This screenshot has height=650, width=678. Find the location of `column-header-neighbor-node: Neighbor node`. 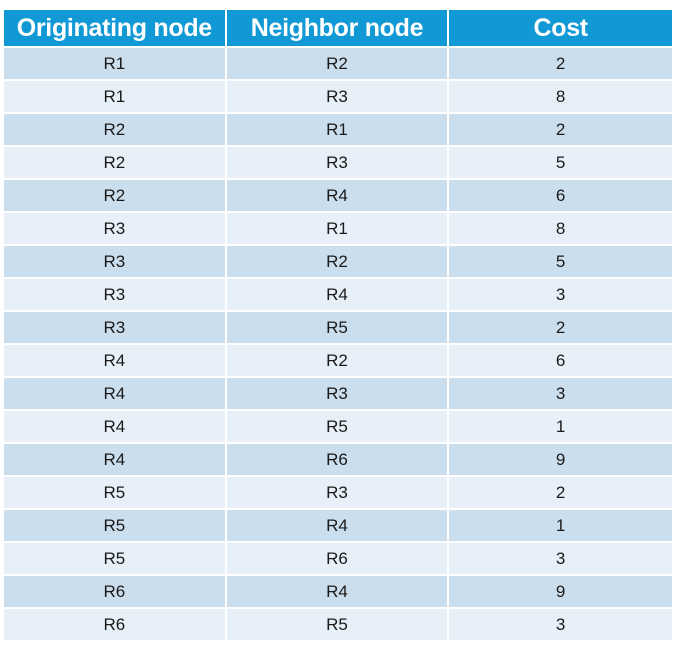

column-header-neighbor-node: Neighbor node is located at coordinates (337, 28).